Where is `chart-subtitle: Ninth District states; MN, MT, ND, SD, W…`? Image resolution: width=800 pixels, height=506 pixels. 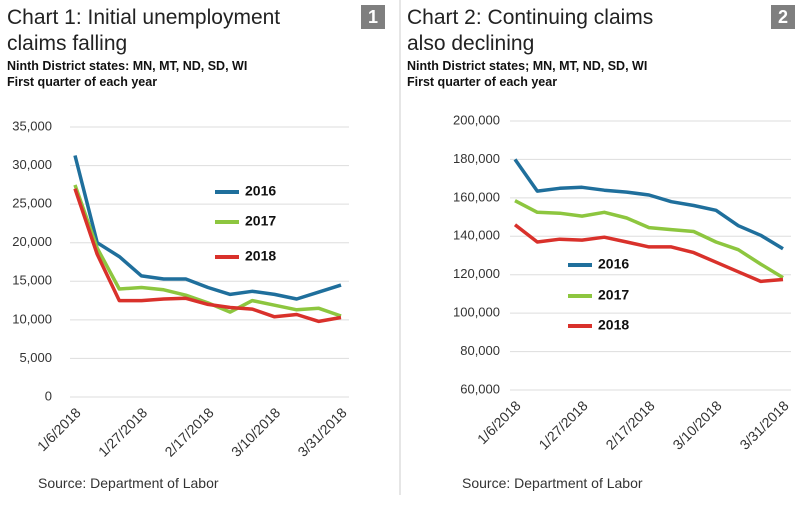
chart-subtitle: Ninth District states; MN, MT, ND, SD, W… is located at coordinates (527, 66).